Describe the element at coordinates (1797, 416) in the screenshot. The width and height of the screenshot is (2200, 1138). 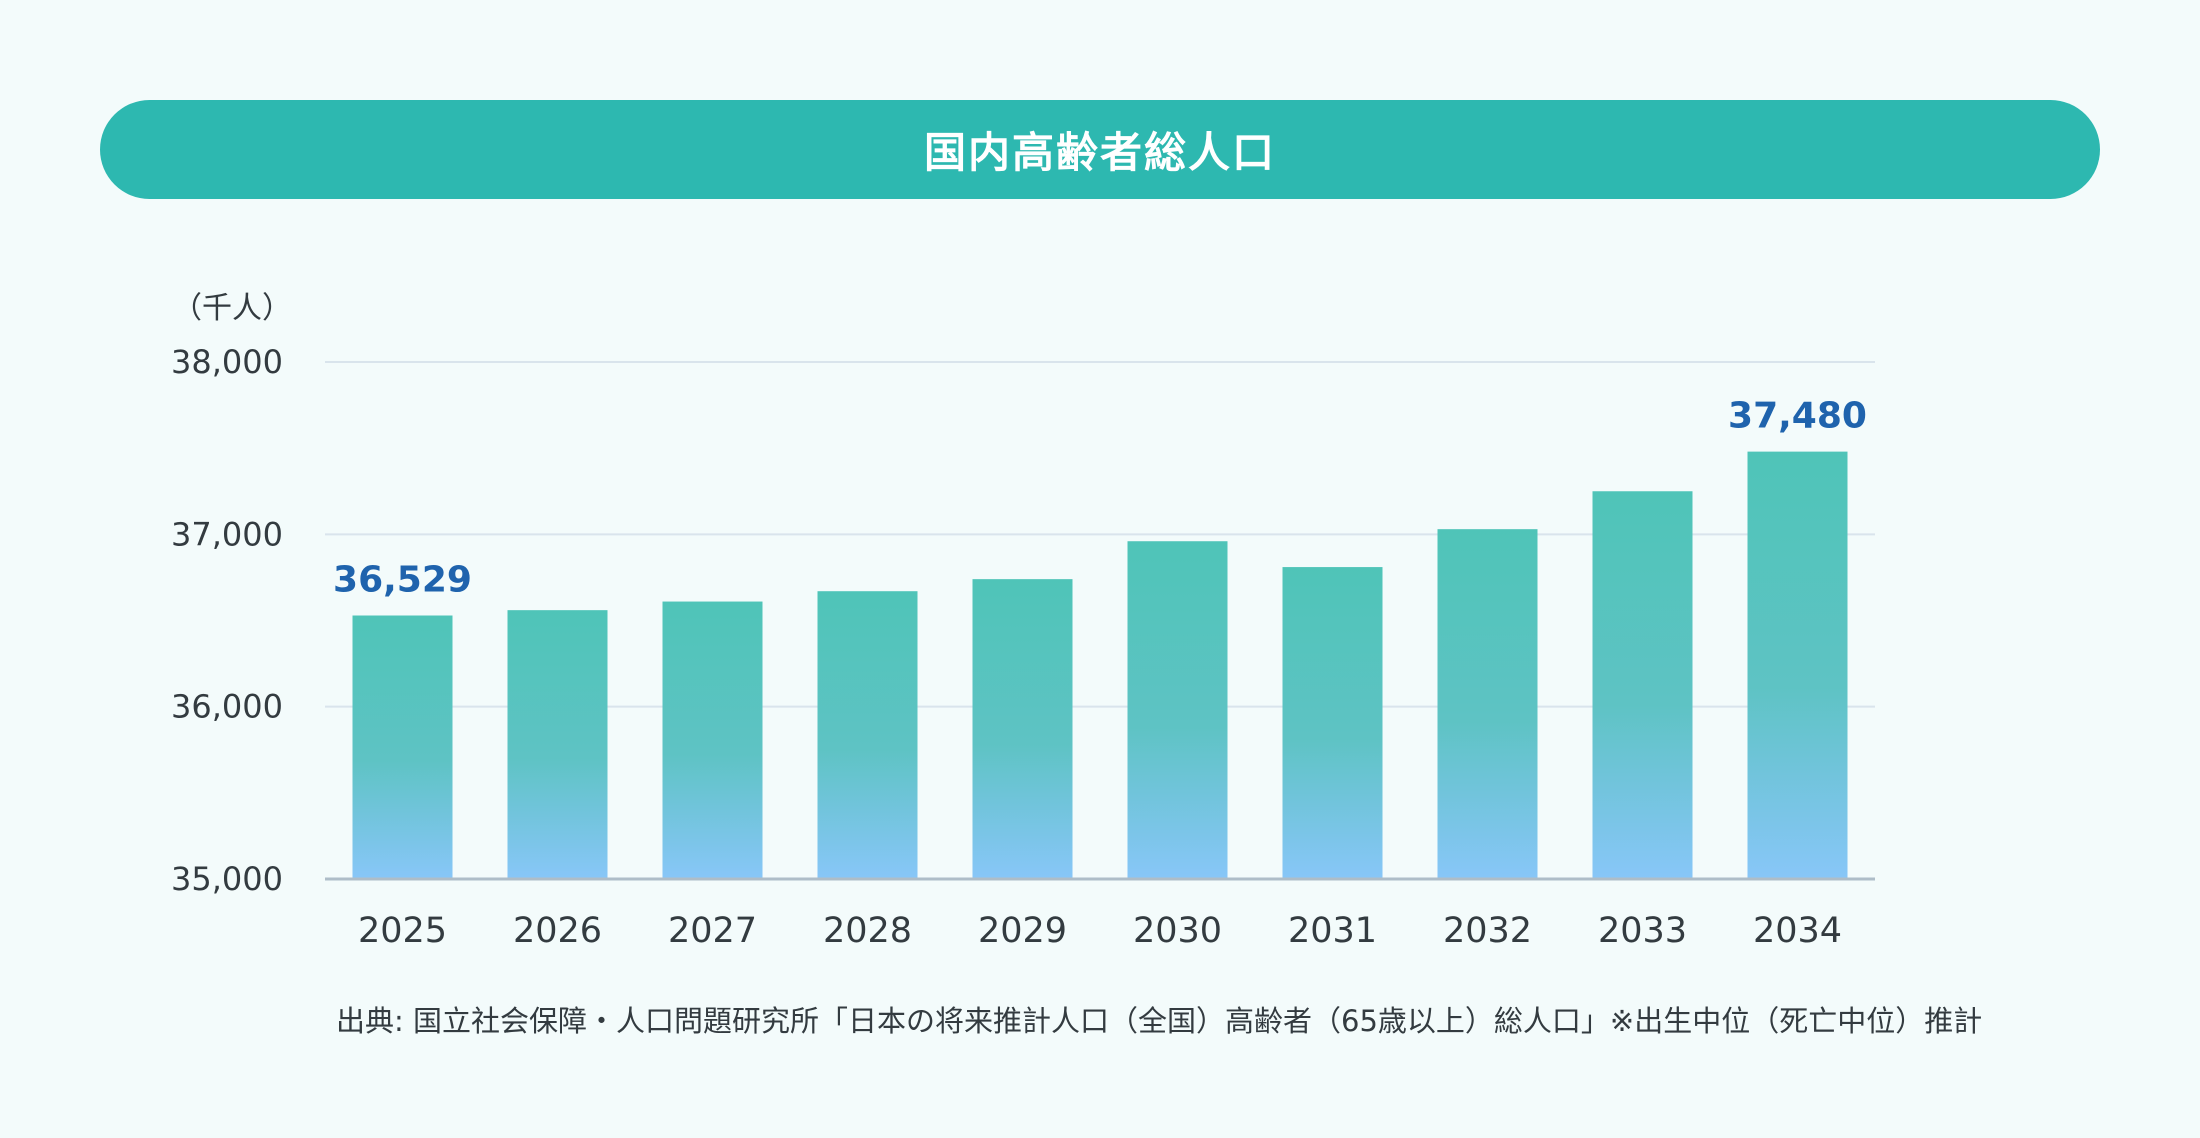
I see `data-label: 37,480` at that location.